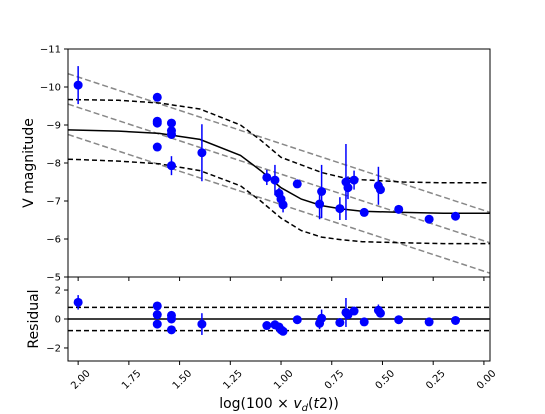 This screenshot has height=414, width=545. I want to click on residual-y-tick-label-3: −2, so click(53, 348).